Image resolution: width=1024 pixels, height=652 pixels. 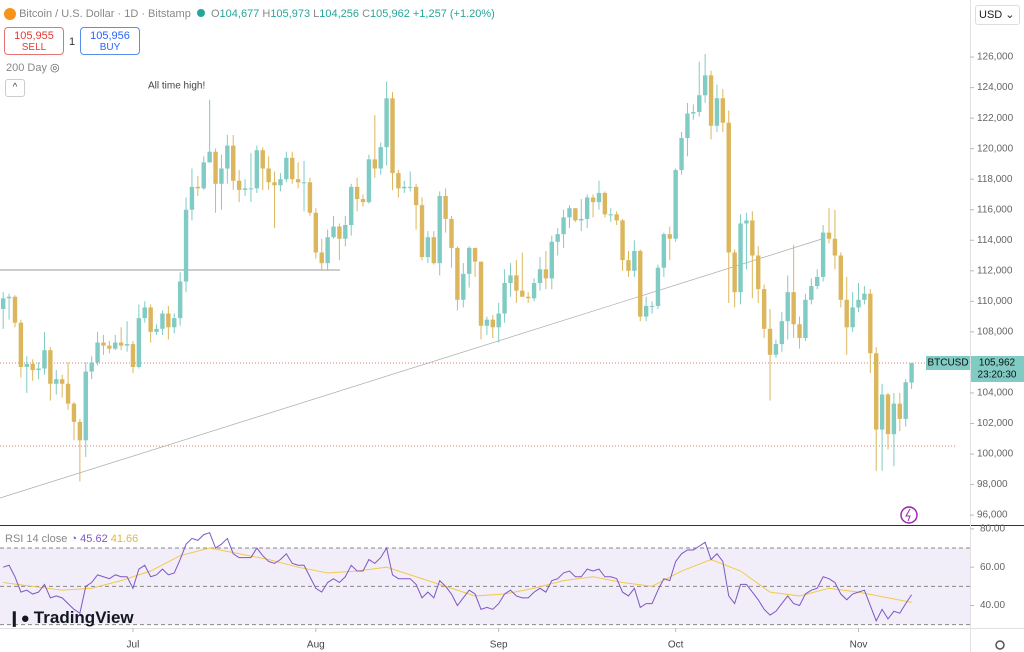 What do you see at coordinates (110, 41) in the screenshot?
I see `buy-button: 105,956 BUY` at bounding box center [110, 41].